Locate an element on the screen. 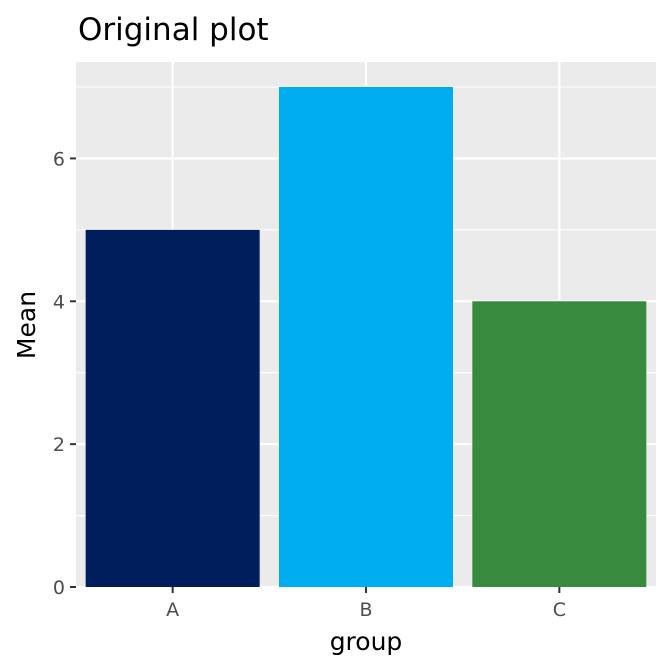 The image size is (672, 672). bar-c is located at coordinates (559, 444).